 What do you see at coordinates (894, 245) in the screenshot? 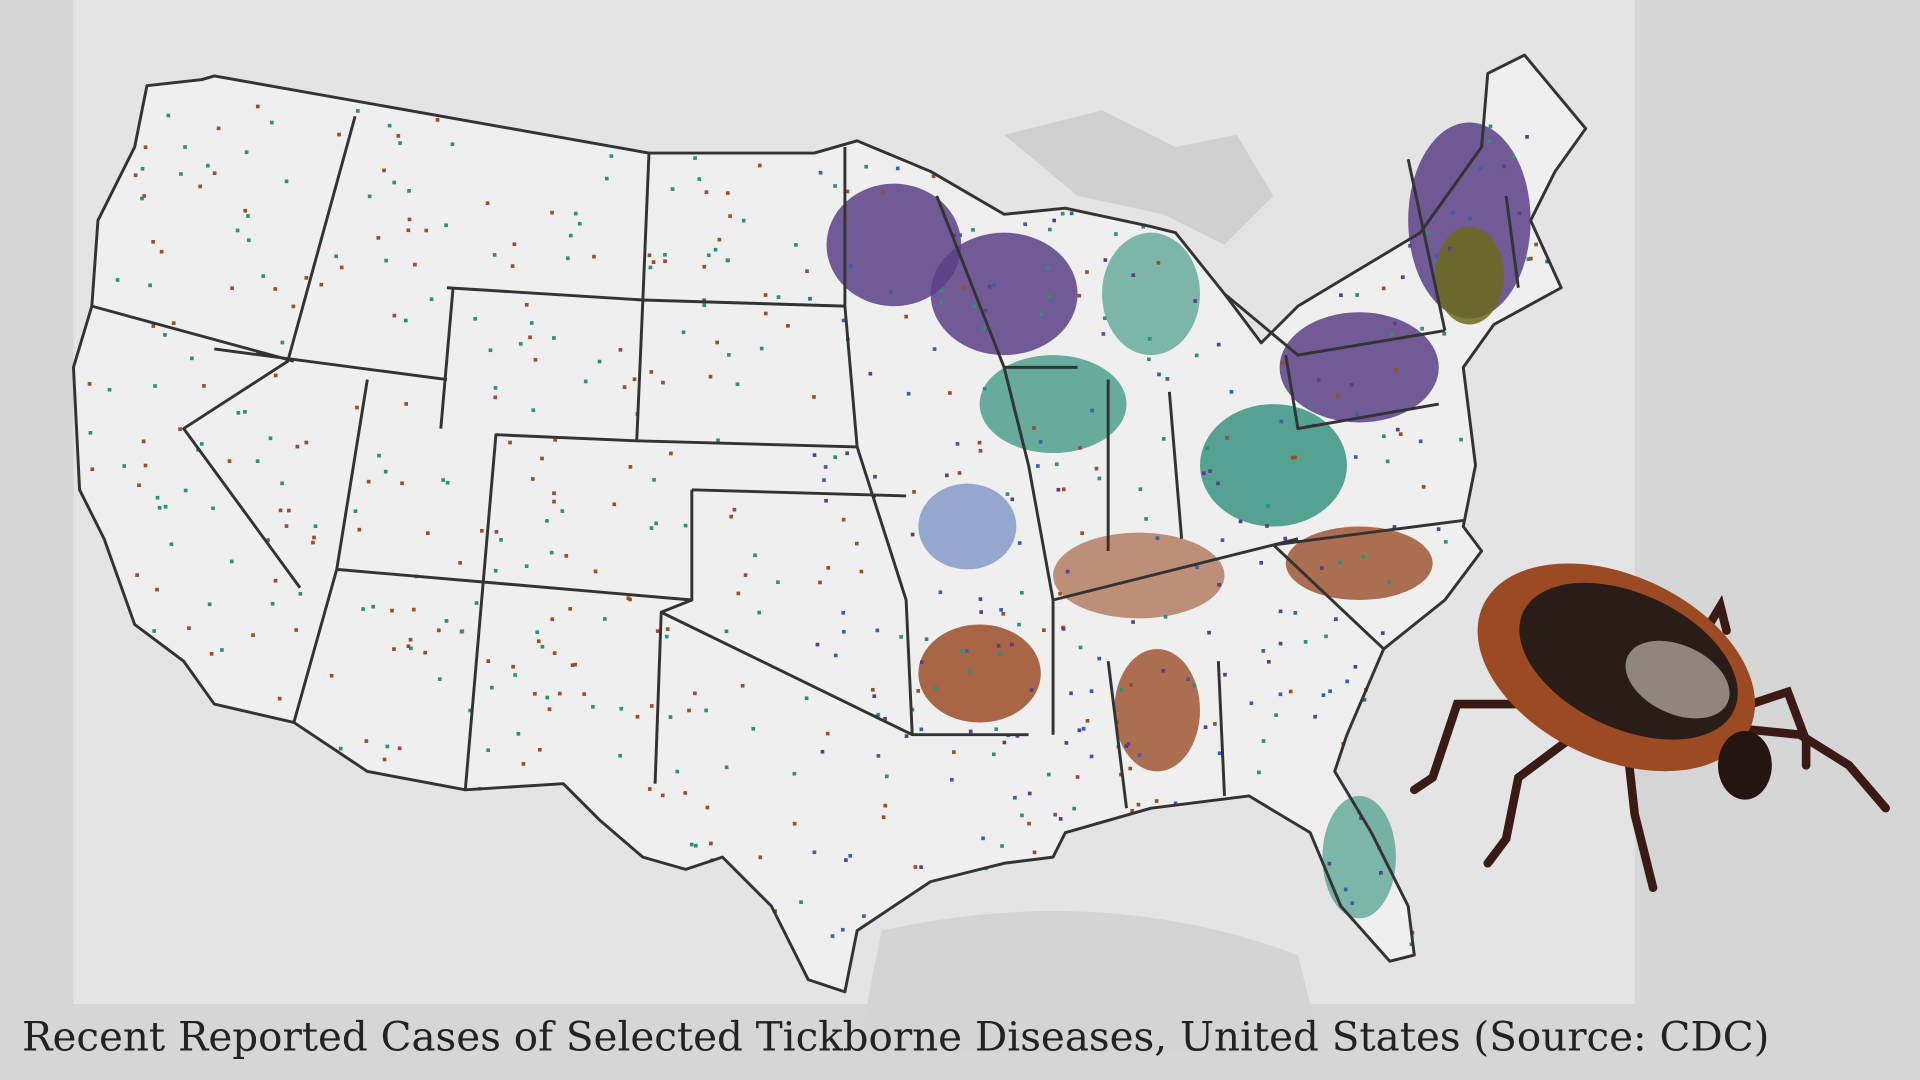
I see `region-purple` at bounding box center [894, 245].